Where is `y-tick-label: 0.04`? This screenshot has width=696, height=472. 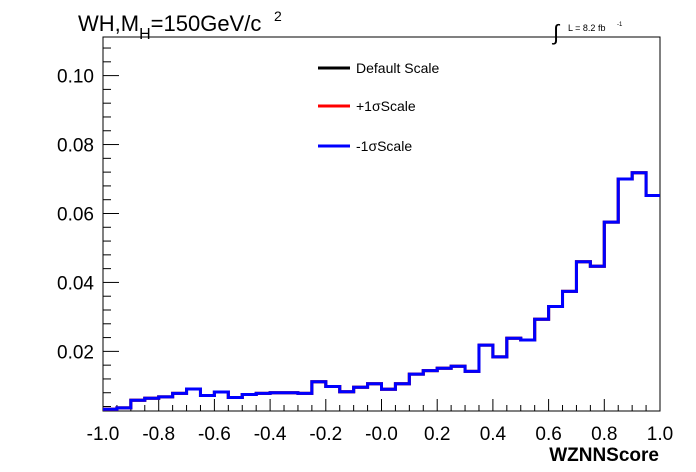 y-tick-label: 0.04 is located at coordinates (75, 283).